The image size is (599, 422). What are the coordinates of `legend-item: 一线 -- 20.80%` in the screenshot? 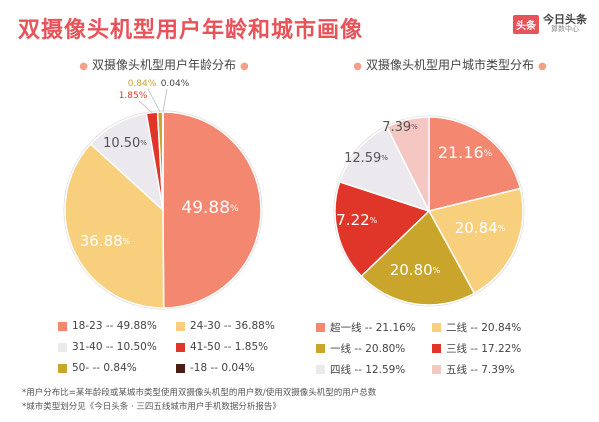 It's located at (360, 348).